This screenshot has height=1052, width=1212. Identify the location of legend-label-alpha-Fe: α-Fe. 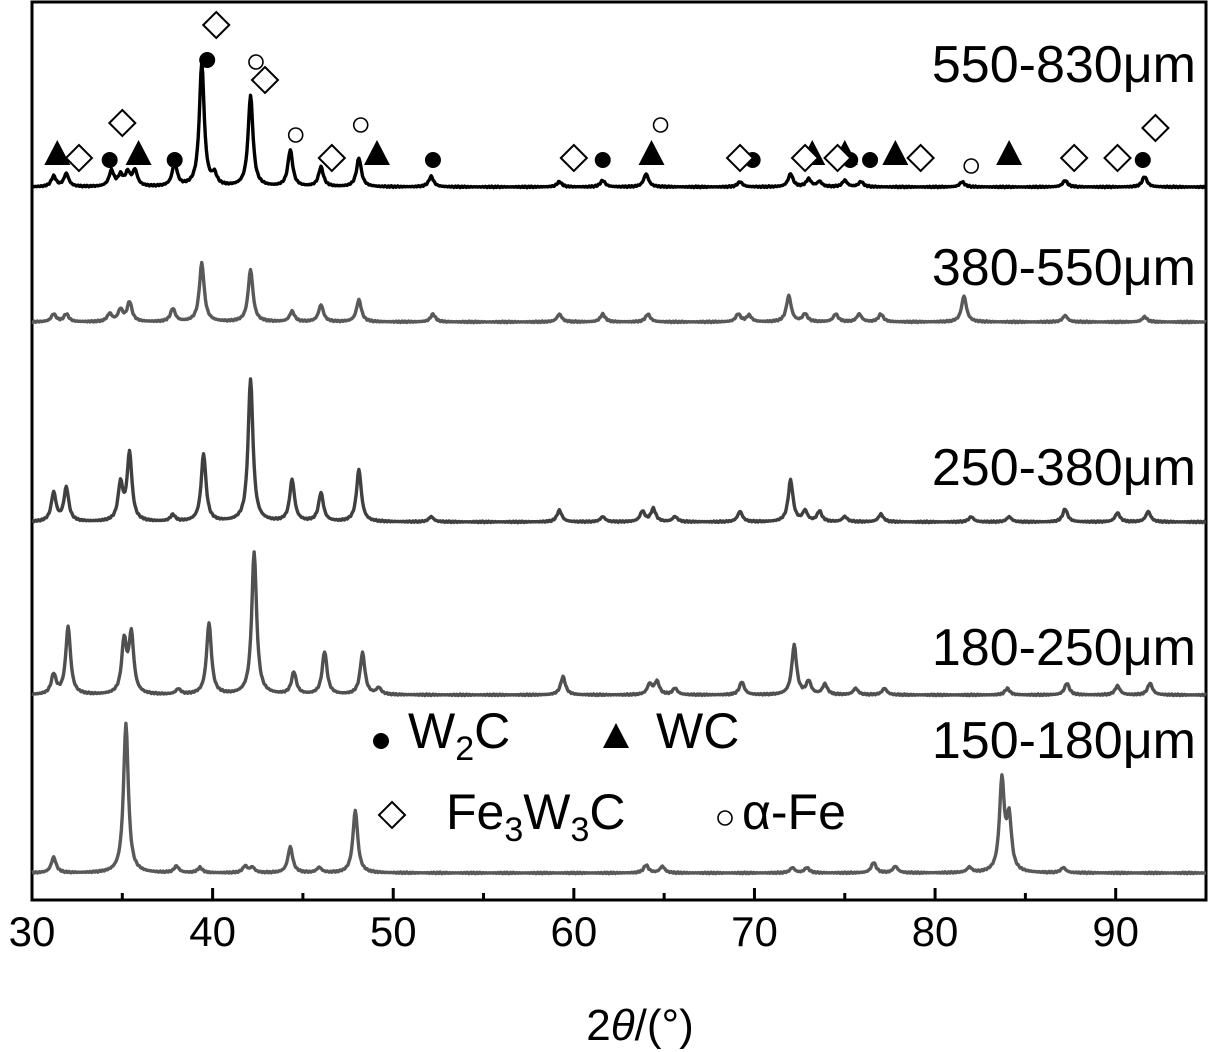
(794, 812).